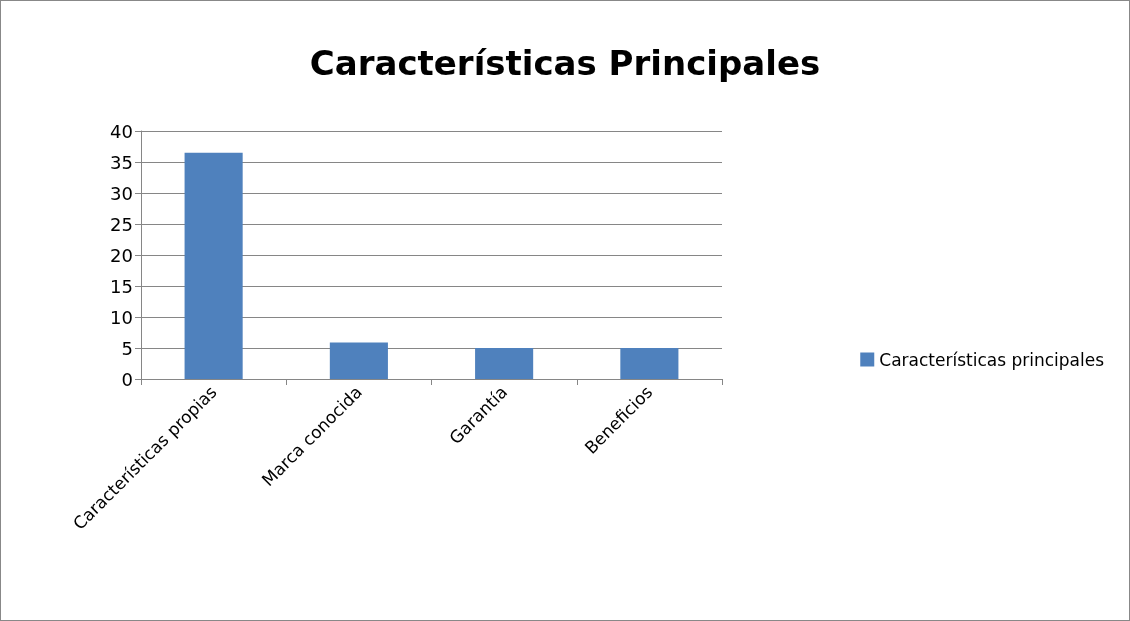  I want to click on y-tick-label: 30, so click(121, 193).